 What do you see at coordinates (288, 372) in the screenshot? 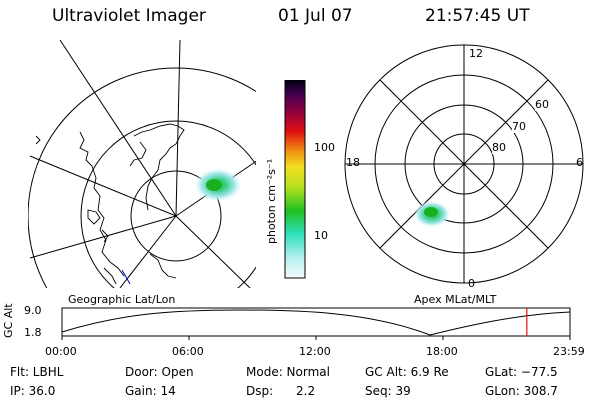
I see `info-mode: Mode: Normal` at bounding box center [288, 372].